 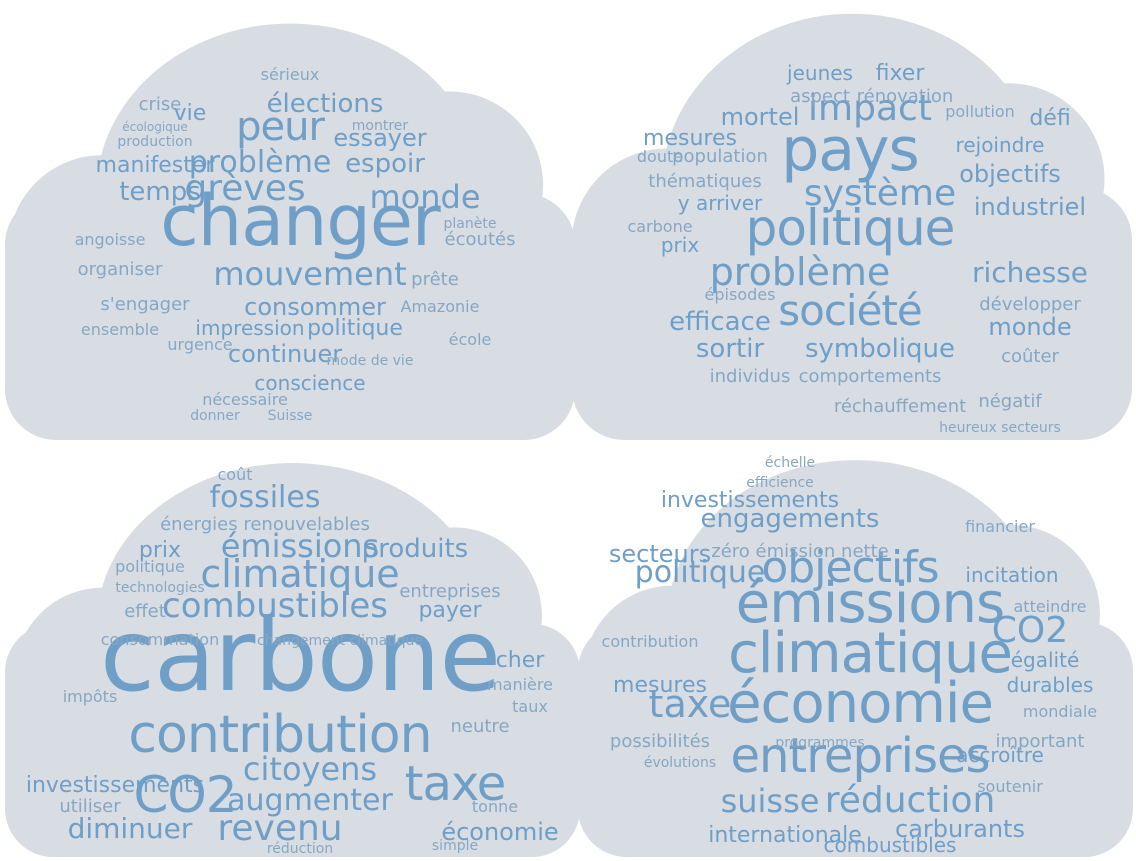 I want to click on cloud-word: mode de vie, so click(x=370, y=361).